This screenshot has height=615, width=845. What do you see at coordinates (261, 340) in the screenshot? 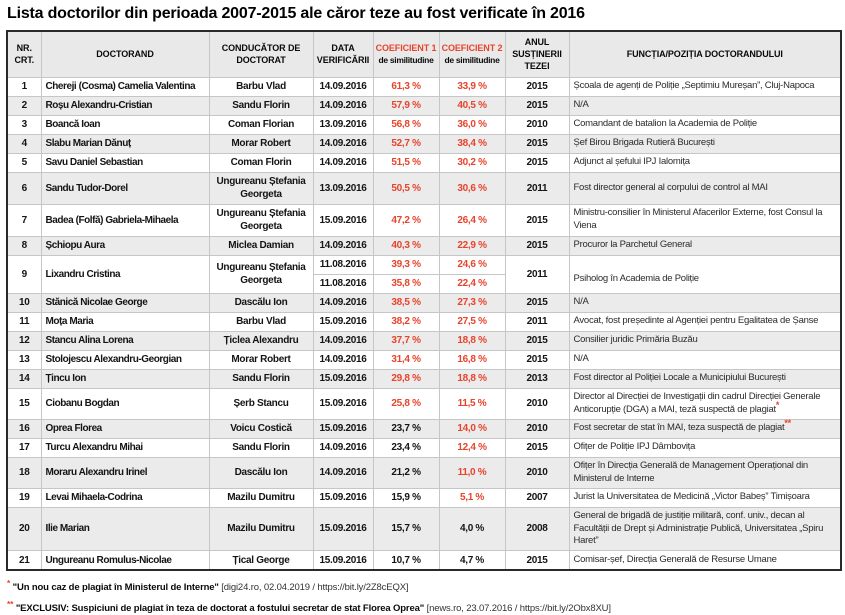
I see `supervisor-name: Țiclea Alexandru` at bounding box center [261, 340].